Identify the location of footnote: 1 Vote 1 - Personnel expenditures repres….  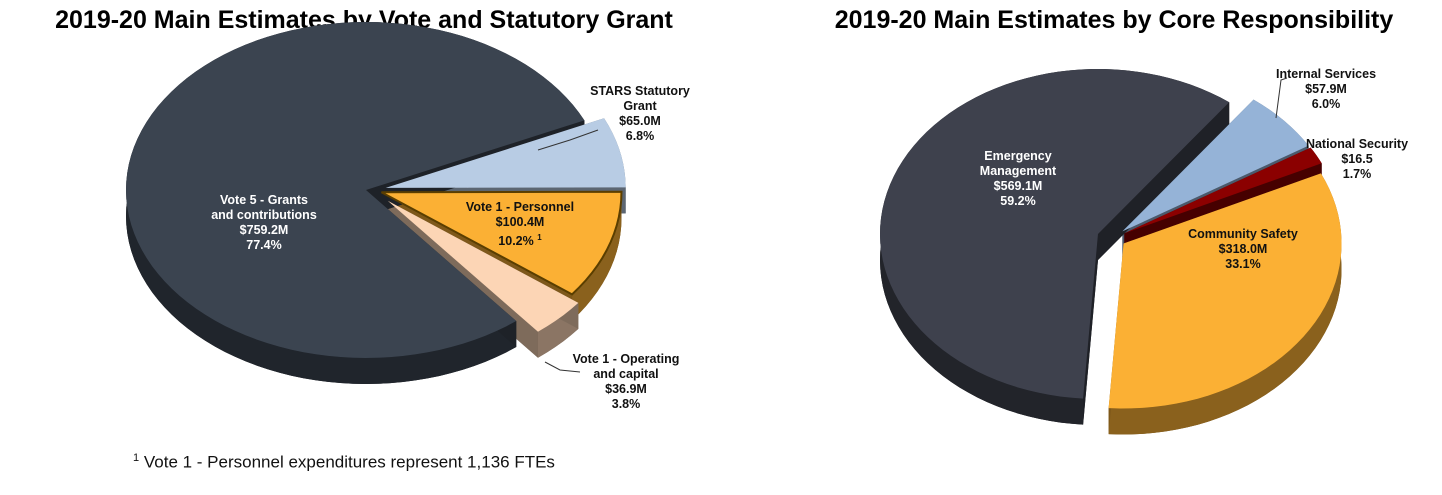
(344, 462).